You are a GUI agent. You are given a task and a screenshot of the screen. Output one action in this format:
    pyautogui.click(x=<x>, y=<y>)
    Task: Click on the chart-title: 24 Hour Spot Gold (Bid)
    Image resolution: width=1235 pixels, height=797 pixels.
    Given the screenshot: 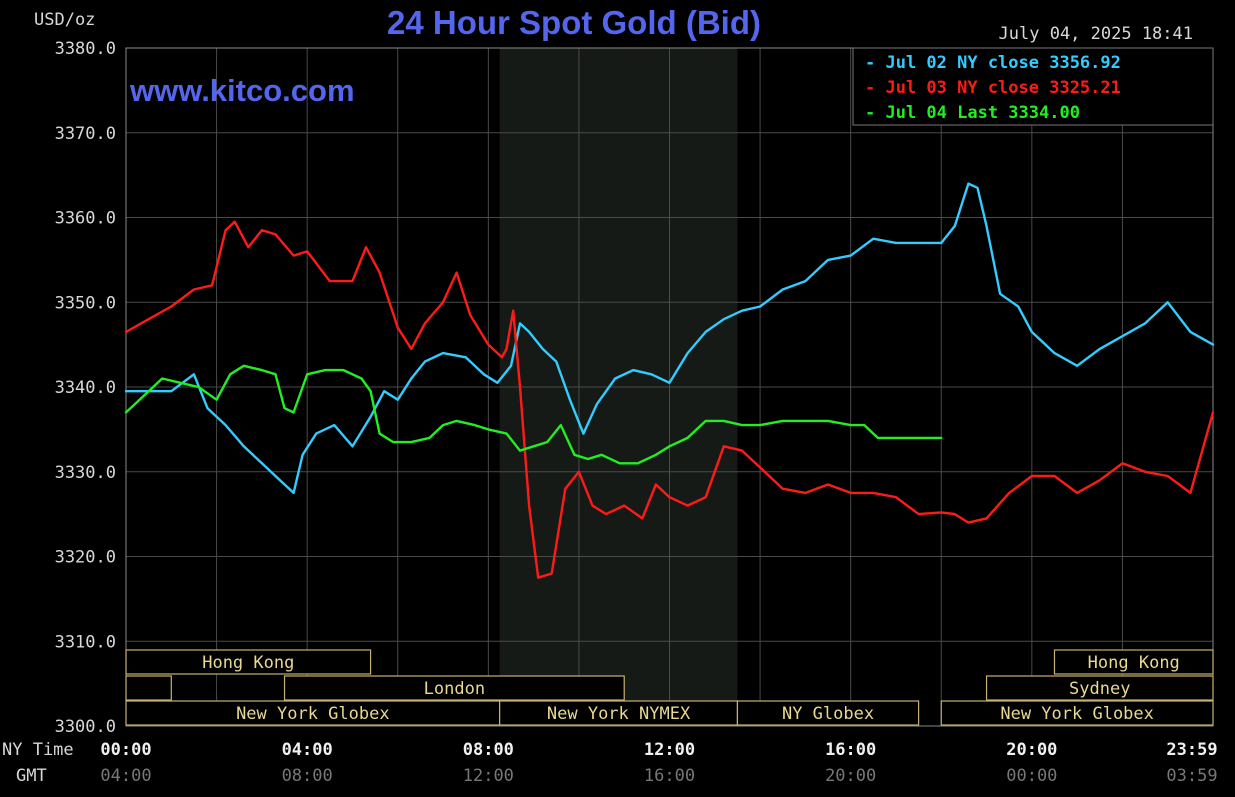 What is the action you would take?
    pyautogui.click(x=574, y=22)
    